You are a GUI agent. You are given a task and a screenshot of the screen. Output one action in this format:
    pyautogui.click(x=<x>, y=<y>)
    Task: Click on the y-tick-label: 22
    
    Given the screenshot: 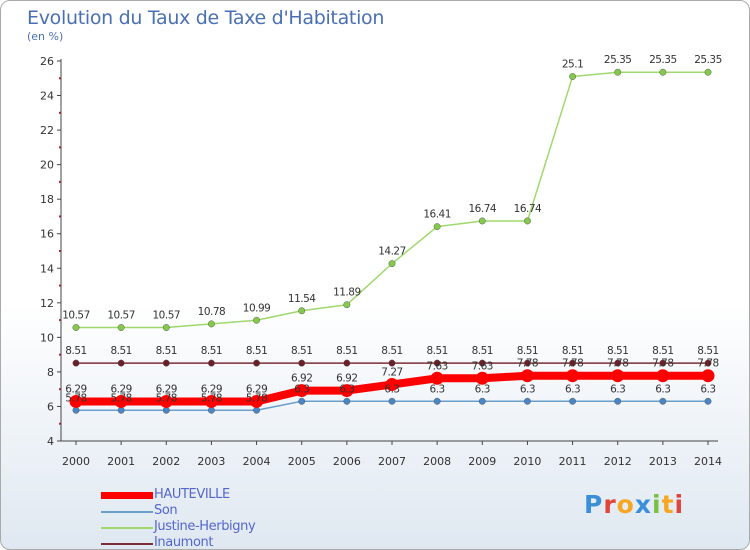 What is the action you would take?
    pyautogui.click(x=47, y=130)
    